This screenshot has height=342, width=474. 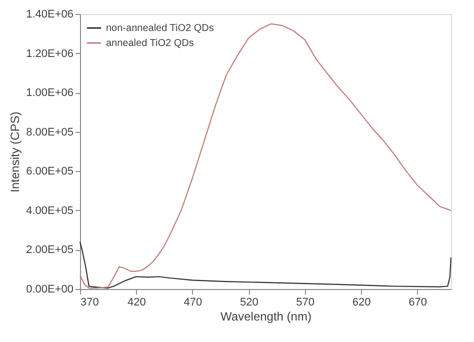 I want to click on x-tick-label: 670, so click(x=417, y=302).